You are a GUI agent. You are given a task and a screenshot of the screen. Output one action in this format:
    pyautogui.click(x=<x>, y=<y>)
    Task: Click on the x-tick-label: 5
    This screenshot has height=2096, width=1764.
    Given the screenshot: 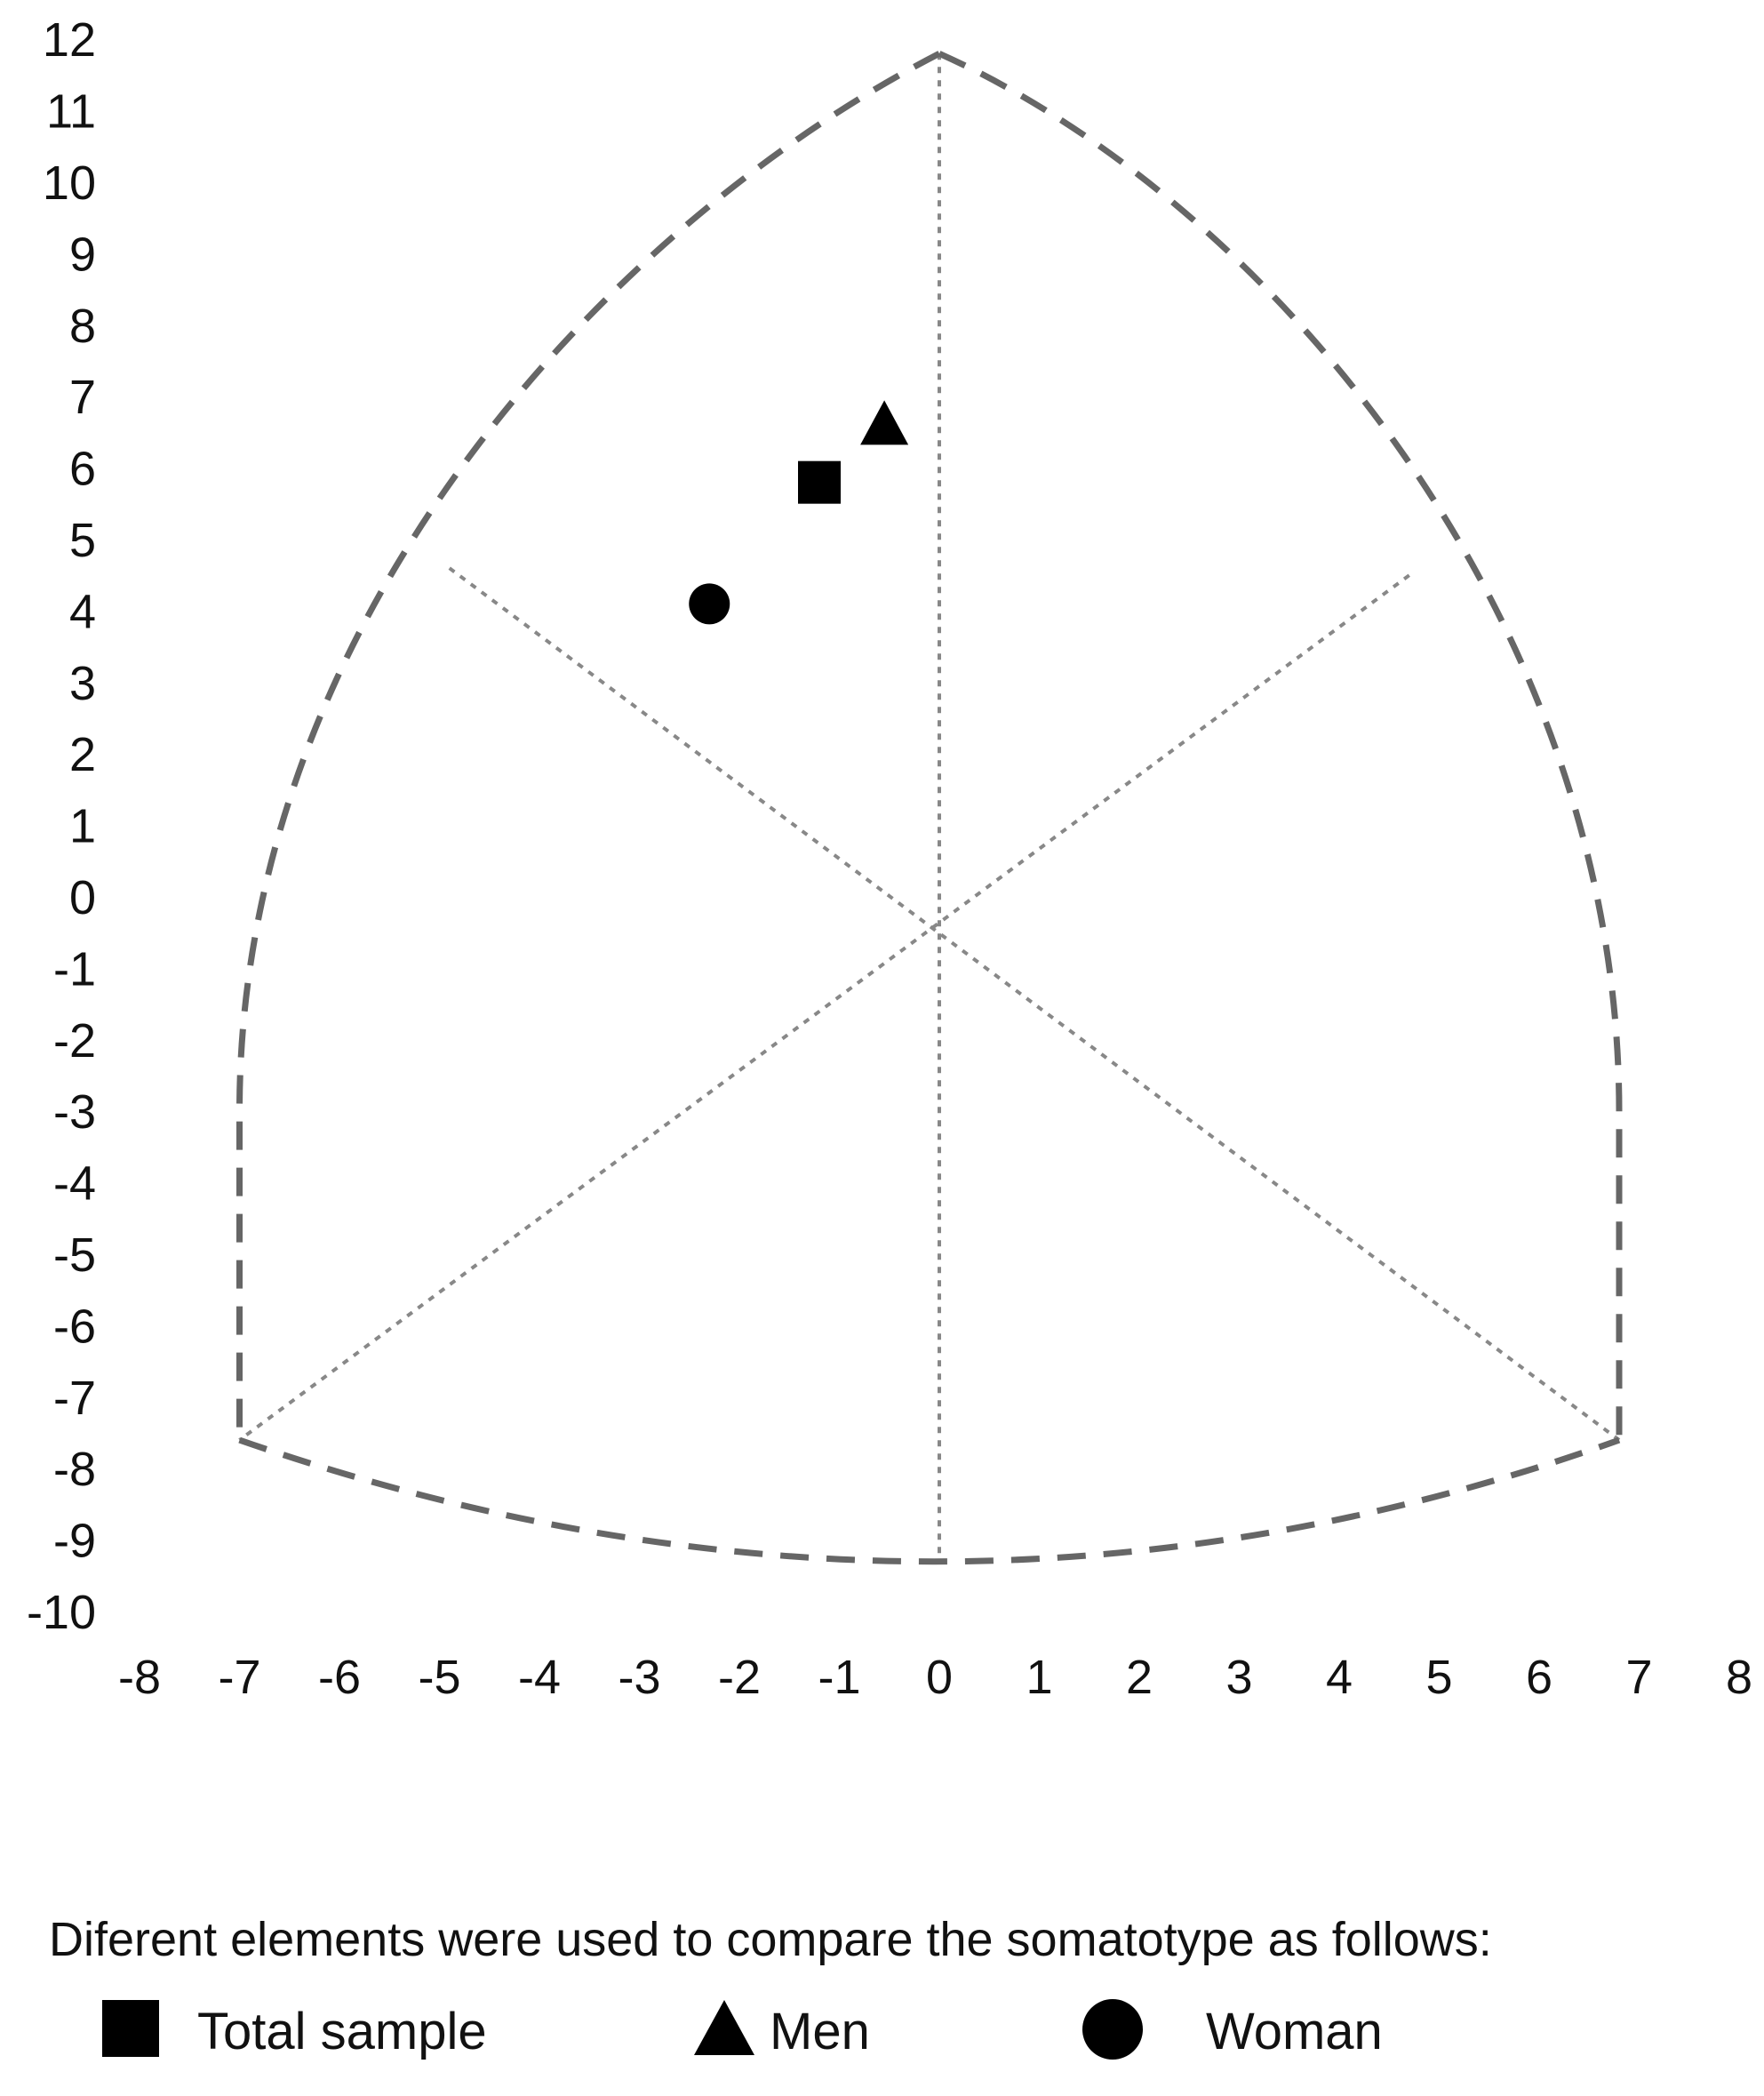 What is the action you would take?
    pyautogui.click(x=1438, y=1677)
    